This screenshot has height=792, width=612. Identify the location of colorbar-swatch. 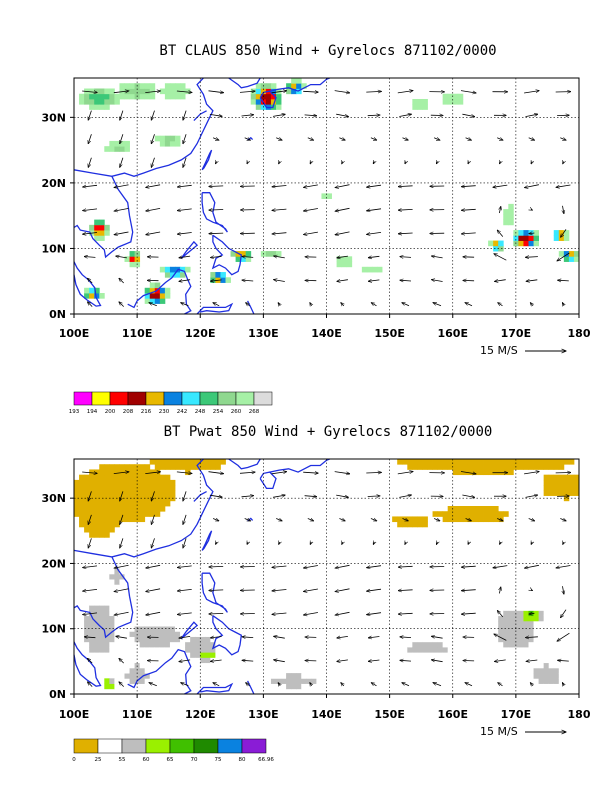
(263, 398).